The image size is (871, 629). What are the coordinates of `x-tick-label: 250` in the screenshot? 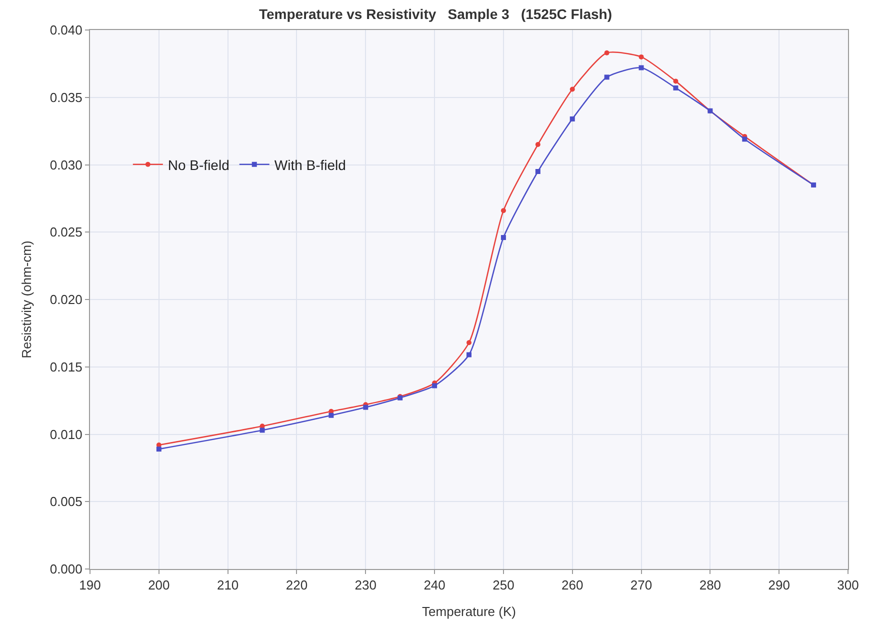 It's located at (503, 585).